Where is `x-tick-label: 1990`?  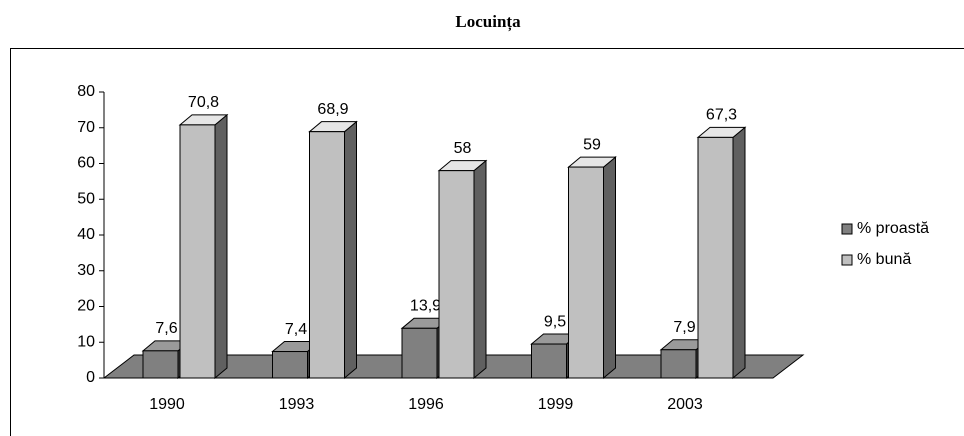 x-tick-label: 1990 is located at coordinates (167, 404).